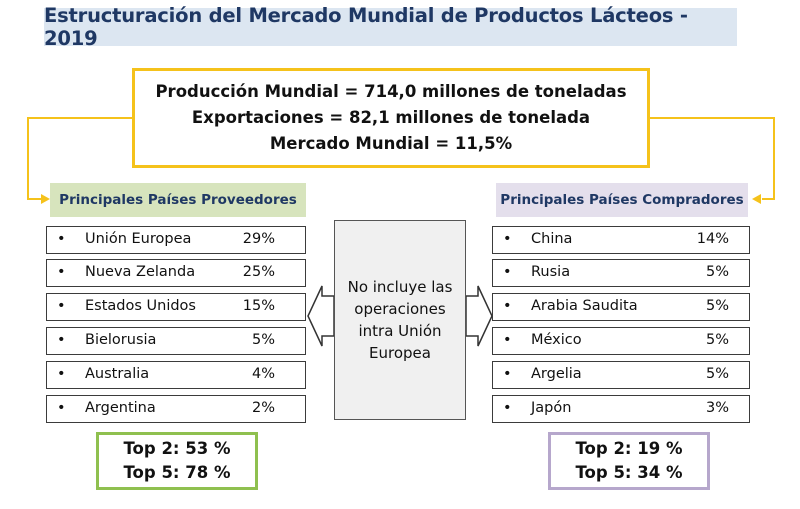 This screenshot has width=800, height=509. I want to click on supplier-share: 15%, so click(258, 306).